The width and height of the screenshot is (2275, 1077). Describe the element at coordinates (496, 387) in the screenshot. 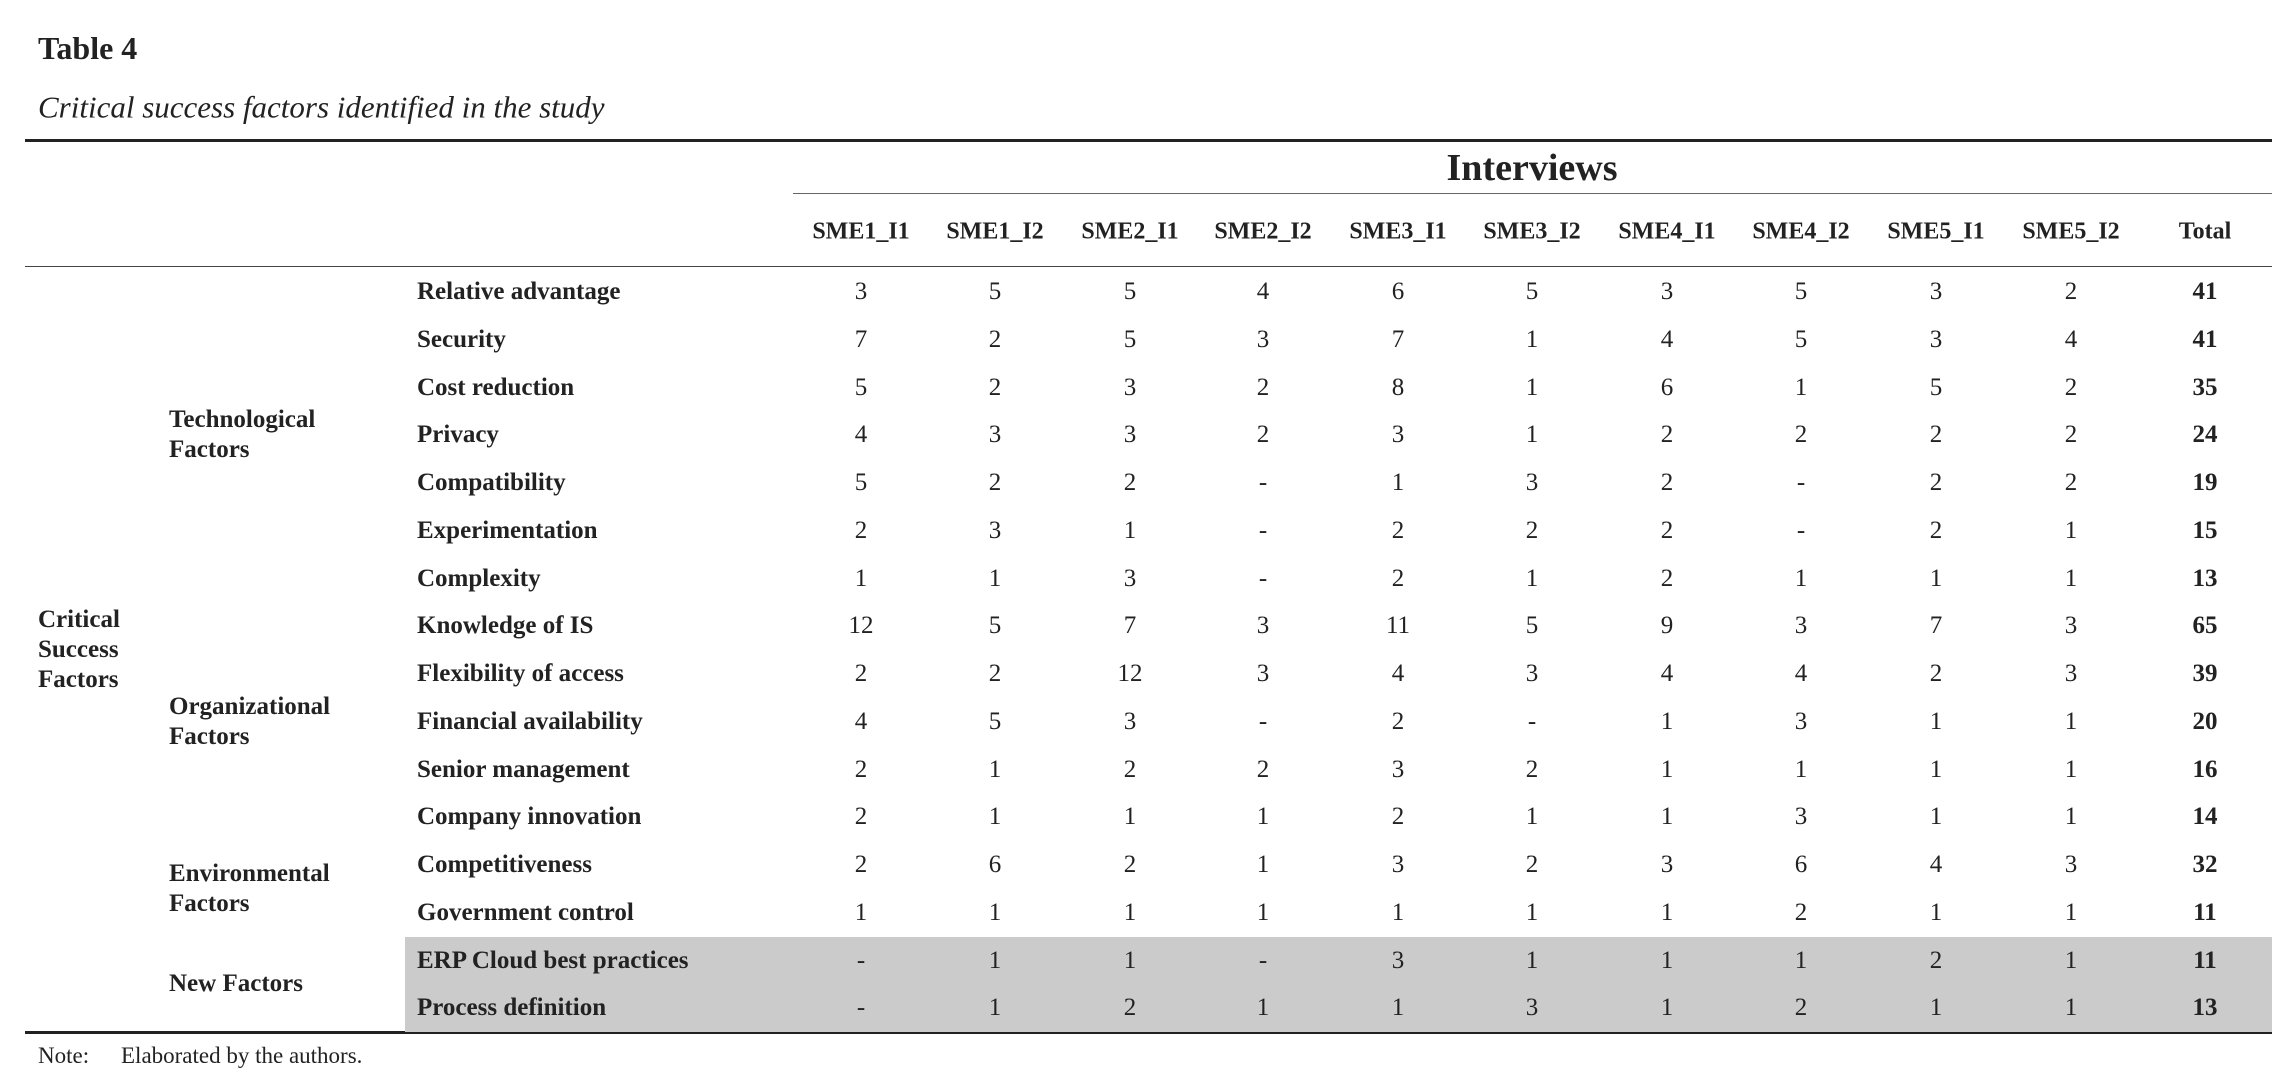

I see `factor-label: Cost reduction` at that location.